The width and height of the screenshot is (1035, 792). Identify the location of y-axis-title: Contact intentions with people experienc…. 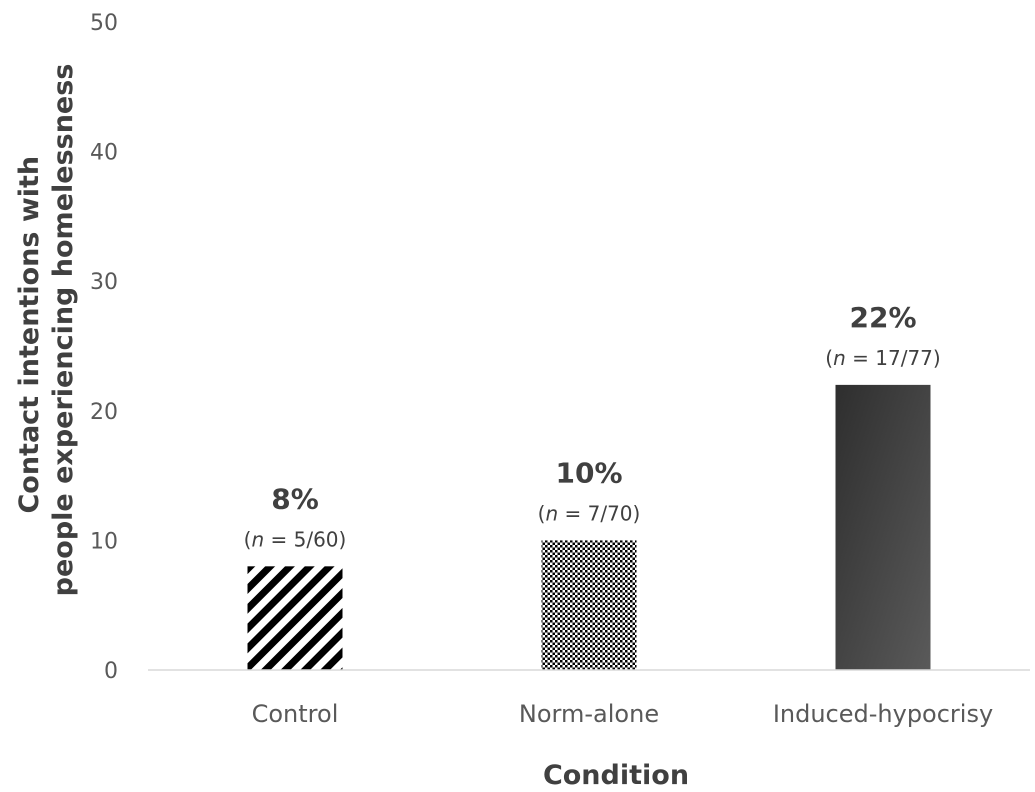
(46, 330).